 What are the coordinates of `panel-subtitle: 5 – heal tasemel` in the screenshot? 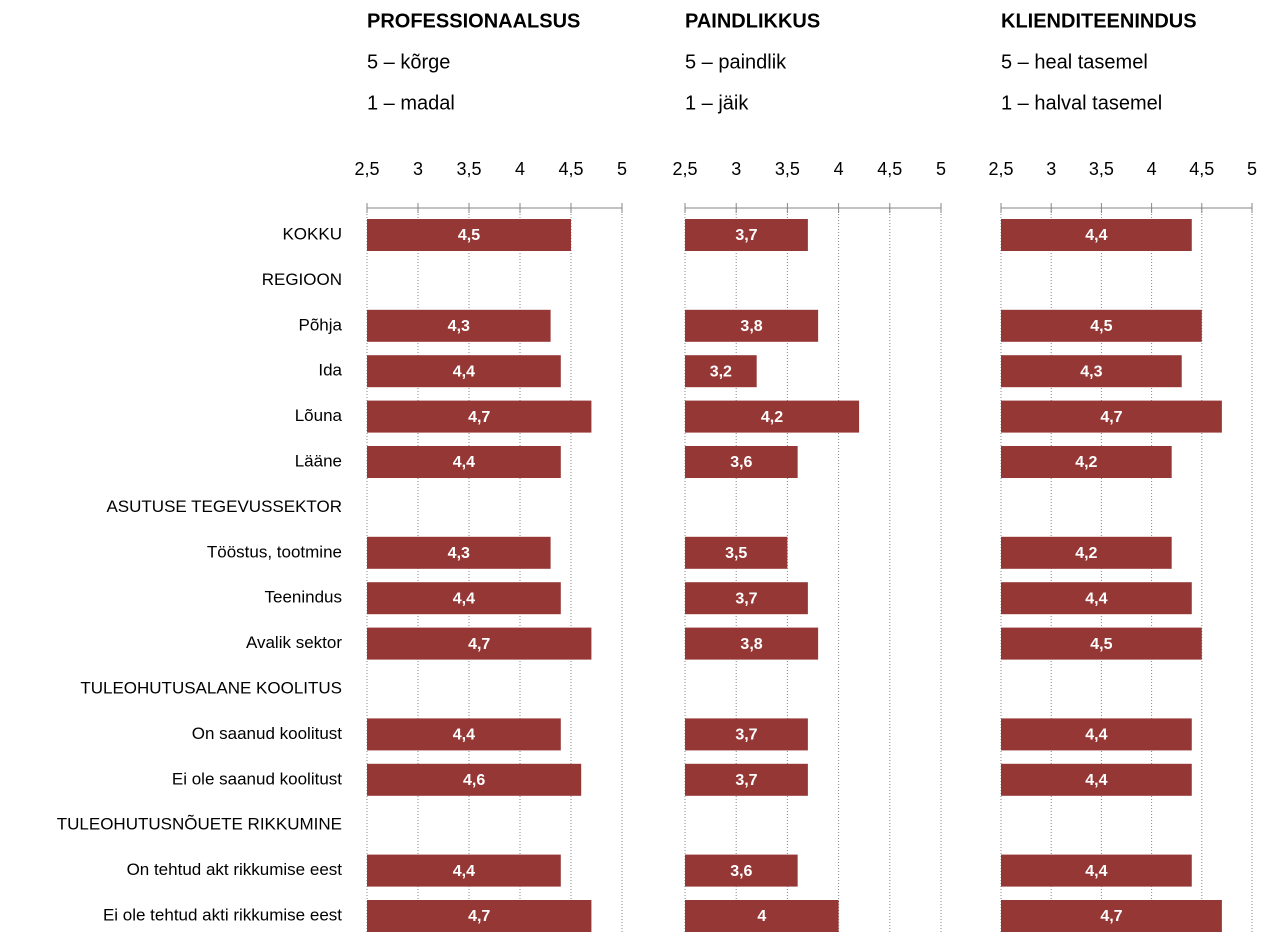 It's located at (1074, 62).